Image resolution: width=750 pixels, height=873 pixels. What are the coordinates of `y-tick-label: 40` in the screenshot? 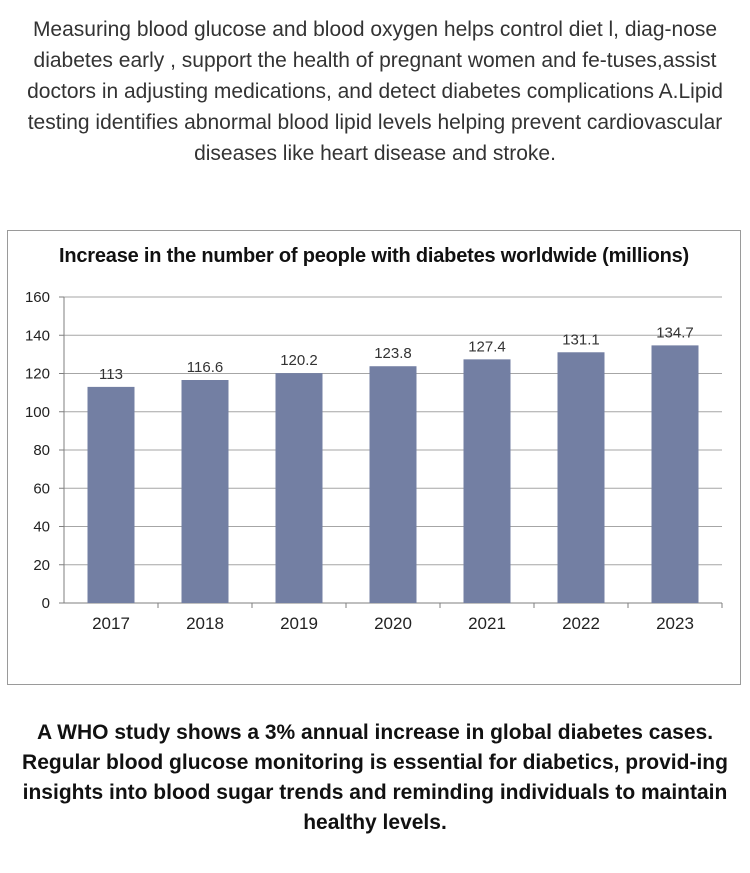 It's located at (41, 527).